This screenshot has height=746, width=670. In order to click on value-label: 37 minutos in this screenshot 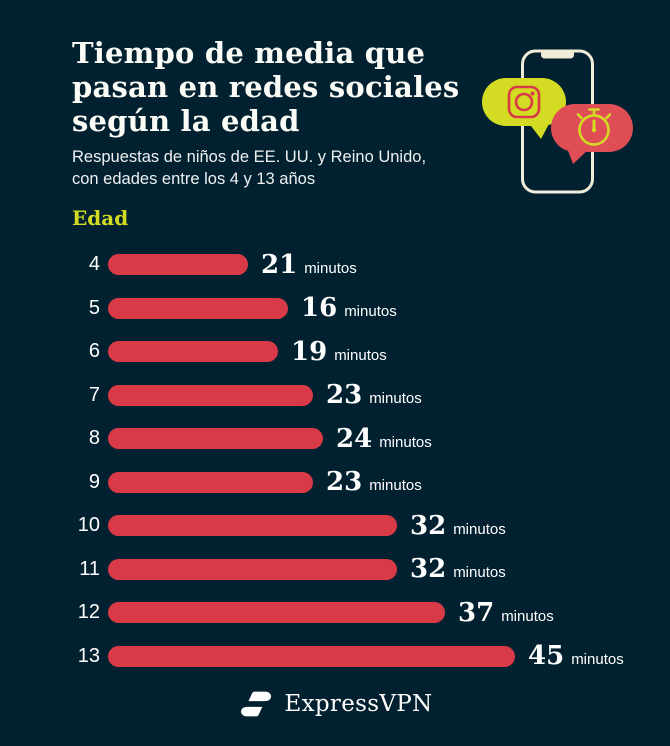, I will do `click(506, 613)`.